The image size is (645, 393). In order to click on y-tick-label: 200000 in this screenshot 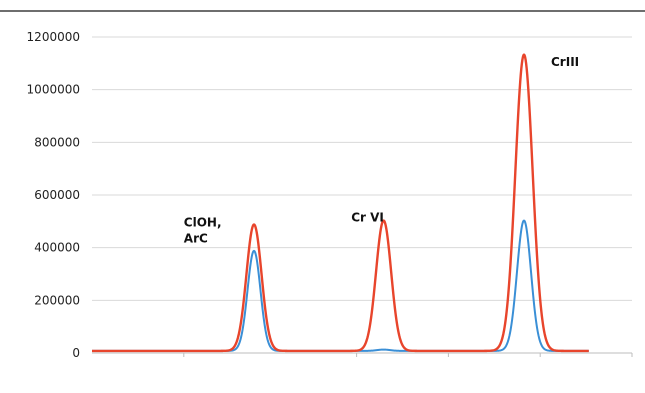, I will do `click(57, 300)`.